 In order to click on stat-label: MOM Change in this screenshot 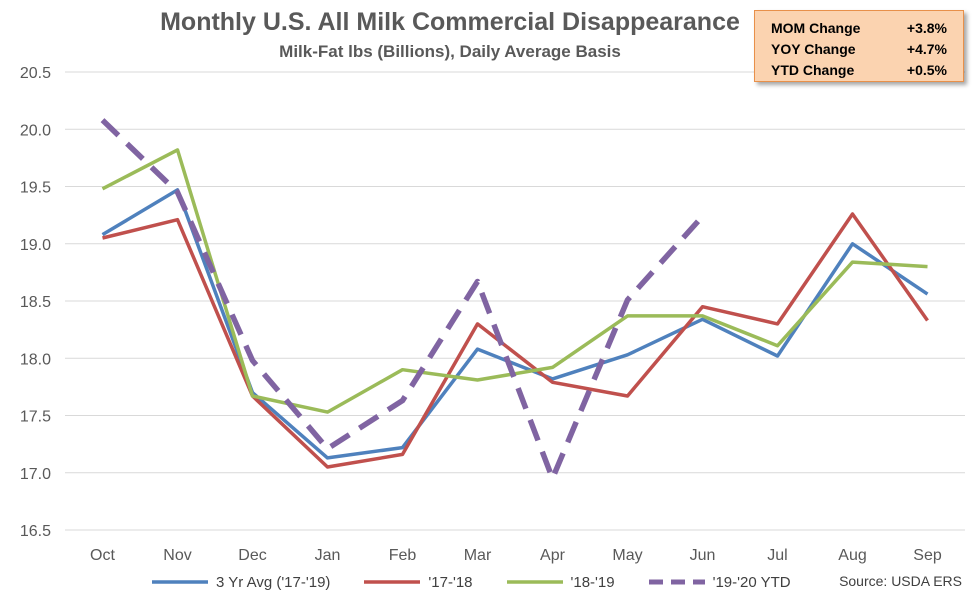, I will do `click(816, 28)`.